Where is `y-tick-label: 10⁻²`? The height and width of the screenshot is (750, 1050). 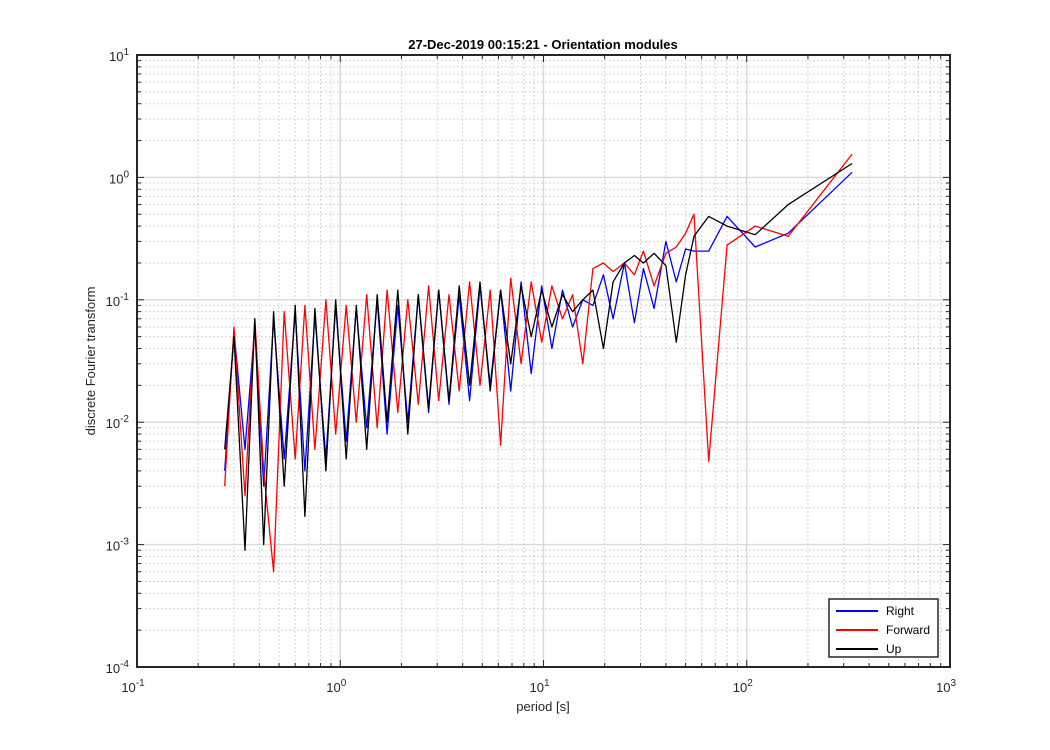 y-tick-label: 10⁻² is located at coordinates (118, 422).